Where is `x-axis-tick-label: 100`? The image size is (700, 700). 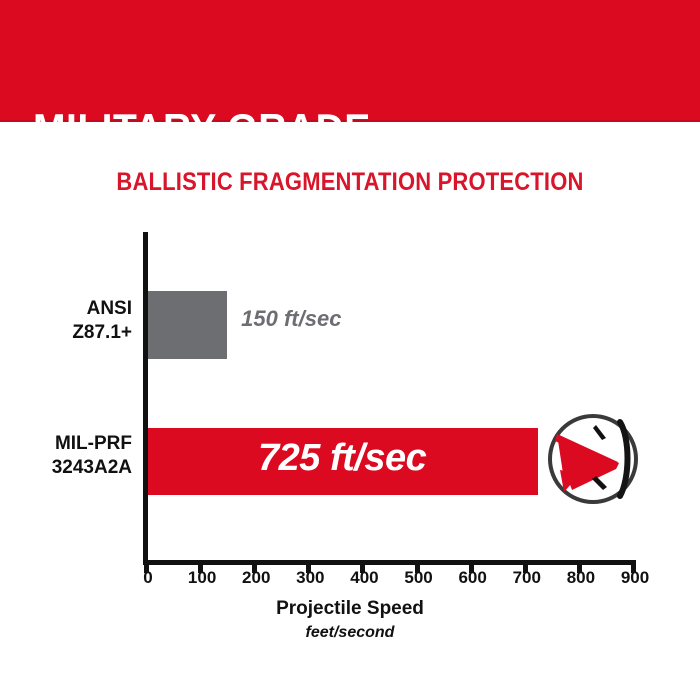 x-axis-tick-label: 100 is located at coordinates (202, 577).